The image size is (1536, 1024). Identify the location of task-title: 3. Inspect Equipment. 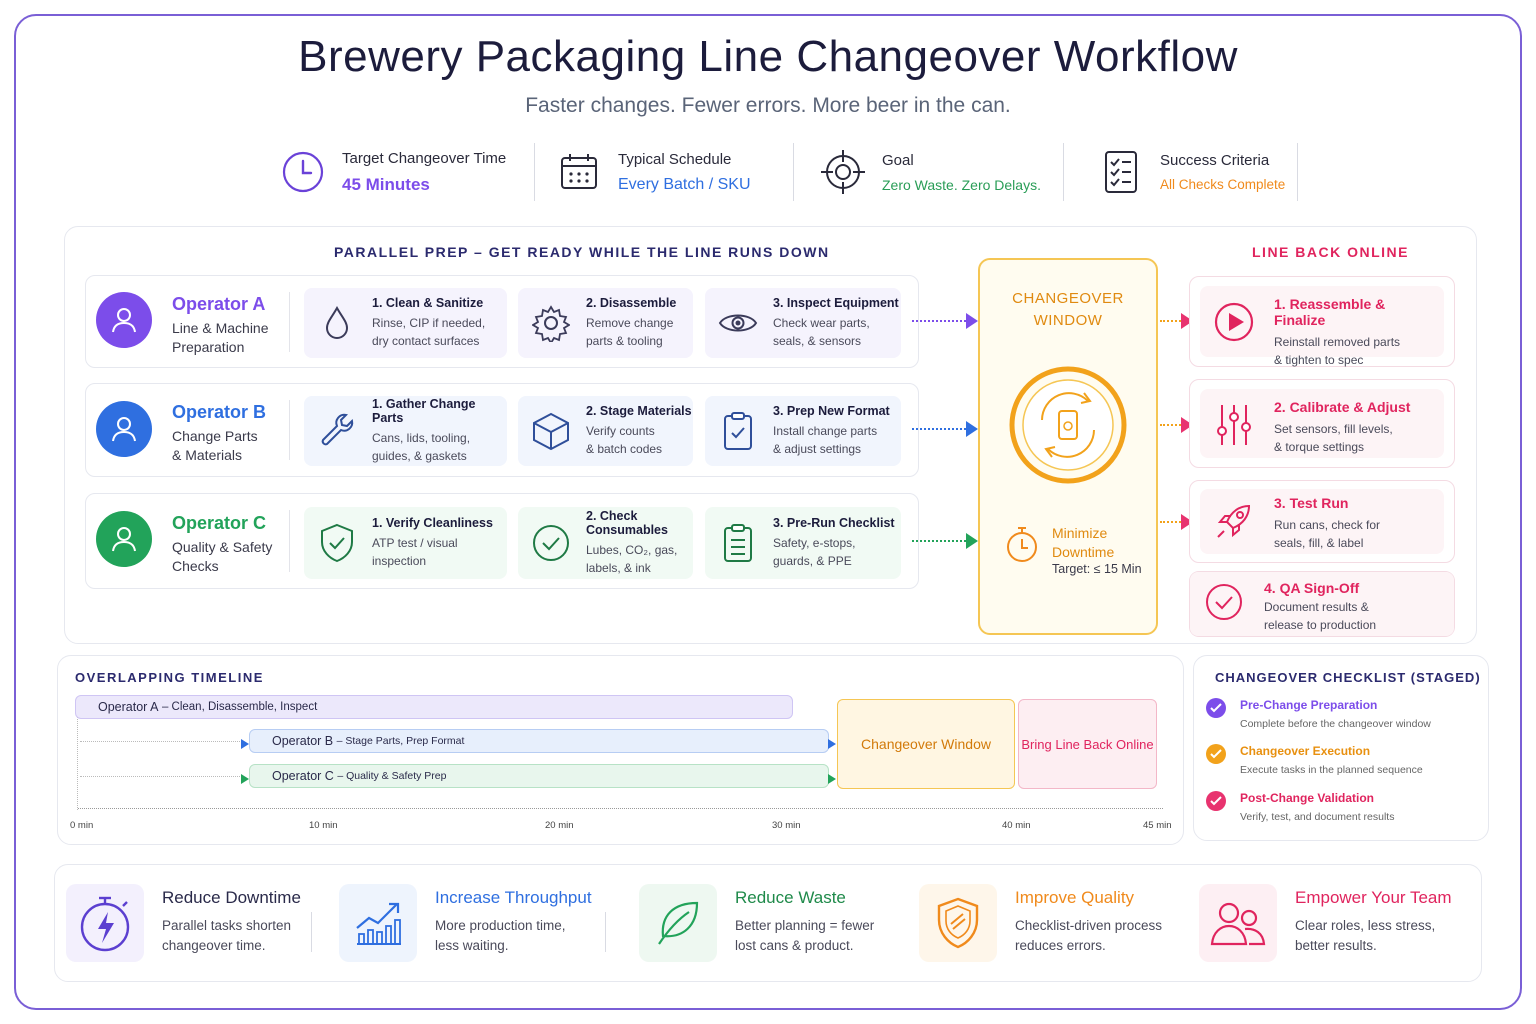
(836, 303).